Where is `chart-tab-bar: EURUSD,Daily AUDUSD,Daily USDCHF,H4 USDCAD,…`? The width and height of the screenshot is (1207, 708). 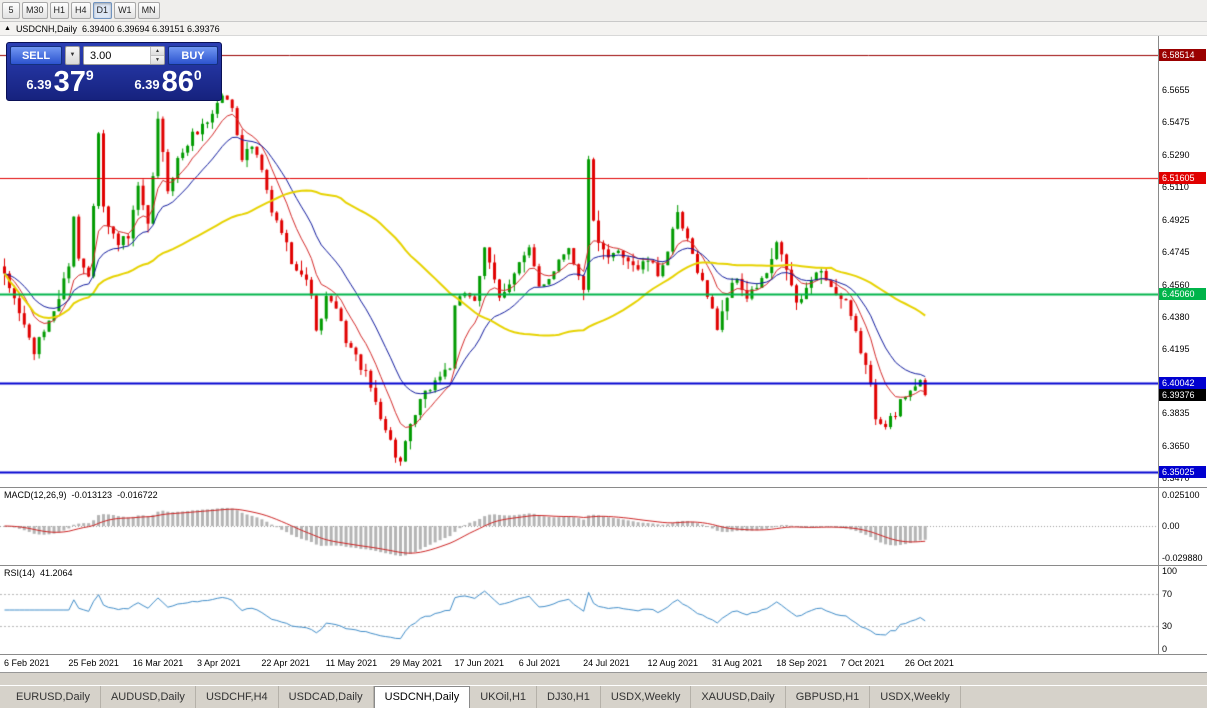 chart-tab-bar: EURUSD,Daily AUDUSD,Daily USDCHF,H4 USDCAD,… is located at coordinates (603, 696).